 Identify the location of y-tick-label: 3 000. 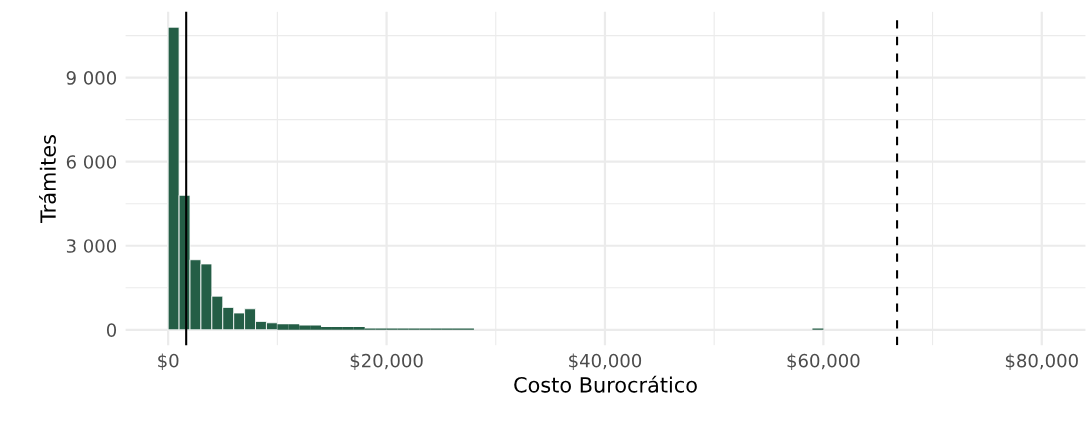
(91, 246).